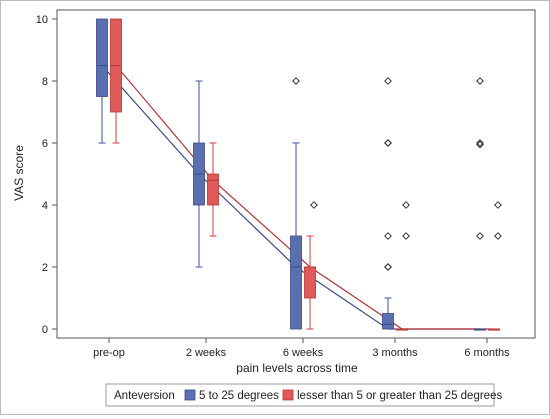 The width and height of the screenshot is (550, 419). Describe the element at coordinates (45, 144) in the screenshot. I see `y-tick-label: 6` at that location.